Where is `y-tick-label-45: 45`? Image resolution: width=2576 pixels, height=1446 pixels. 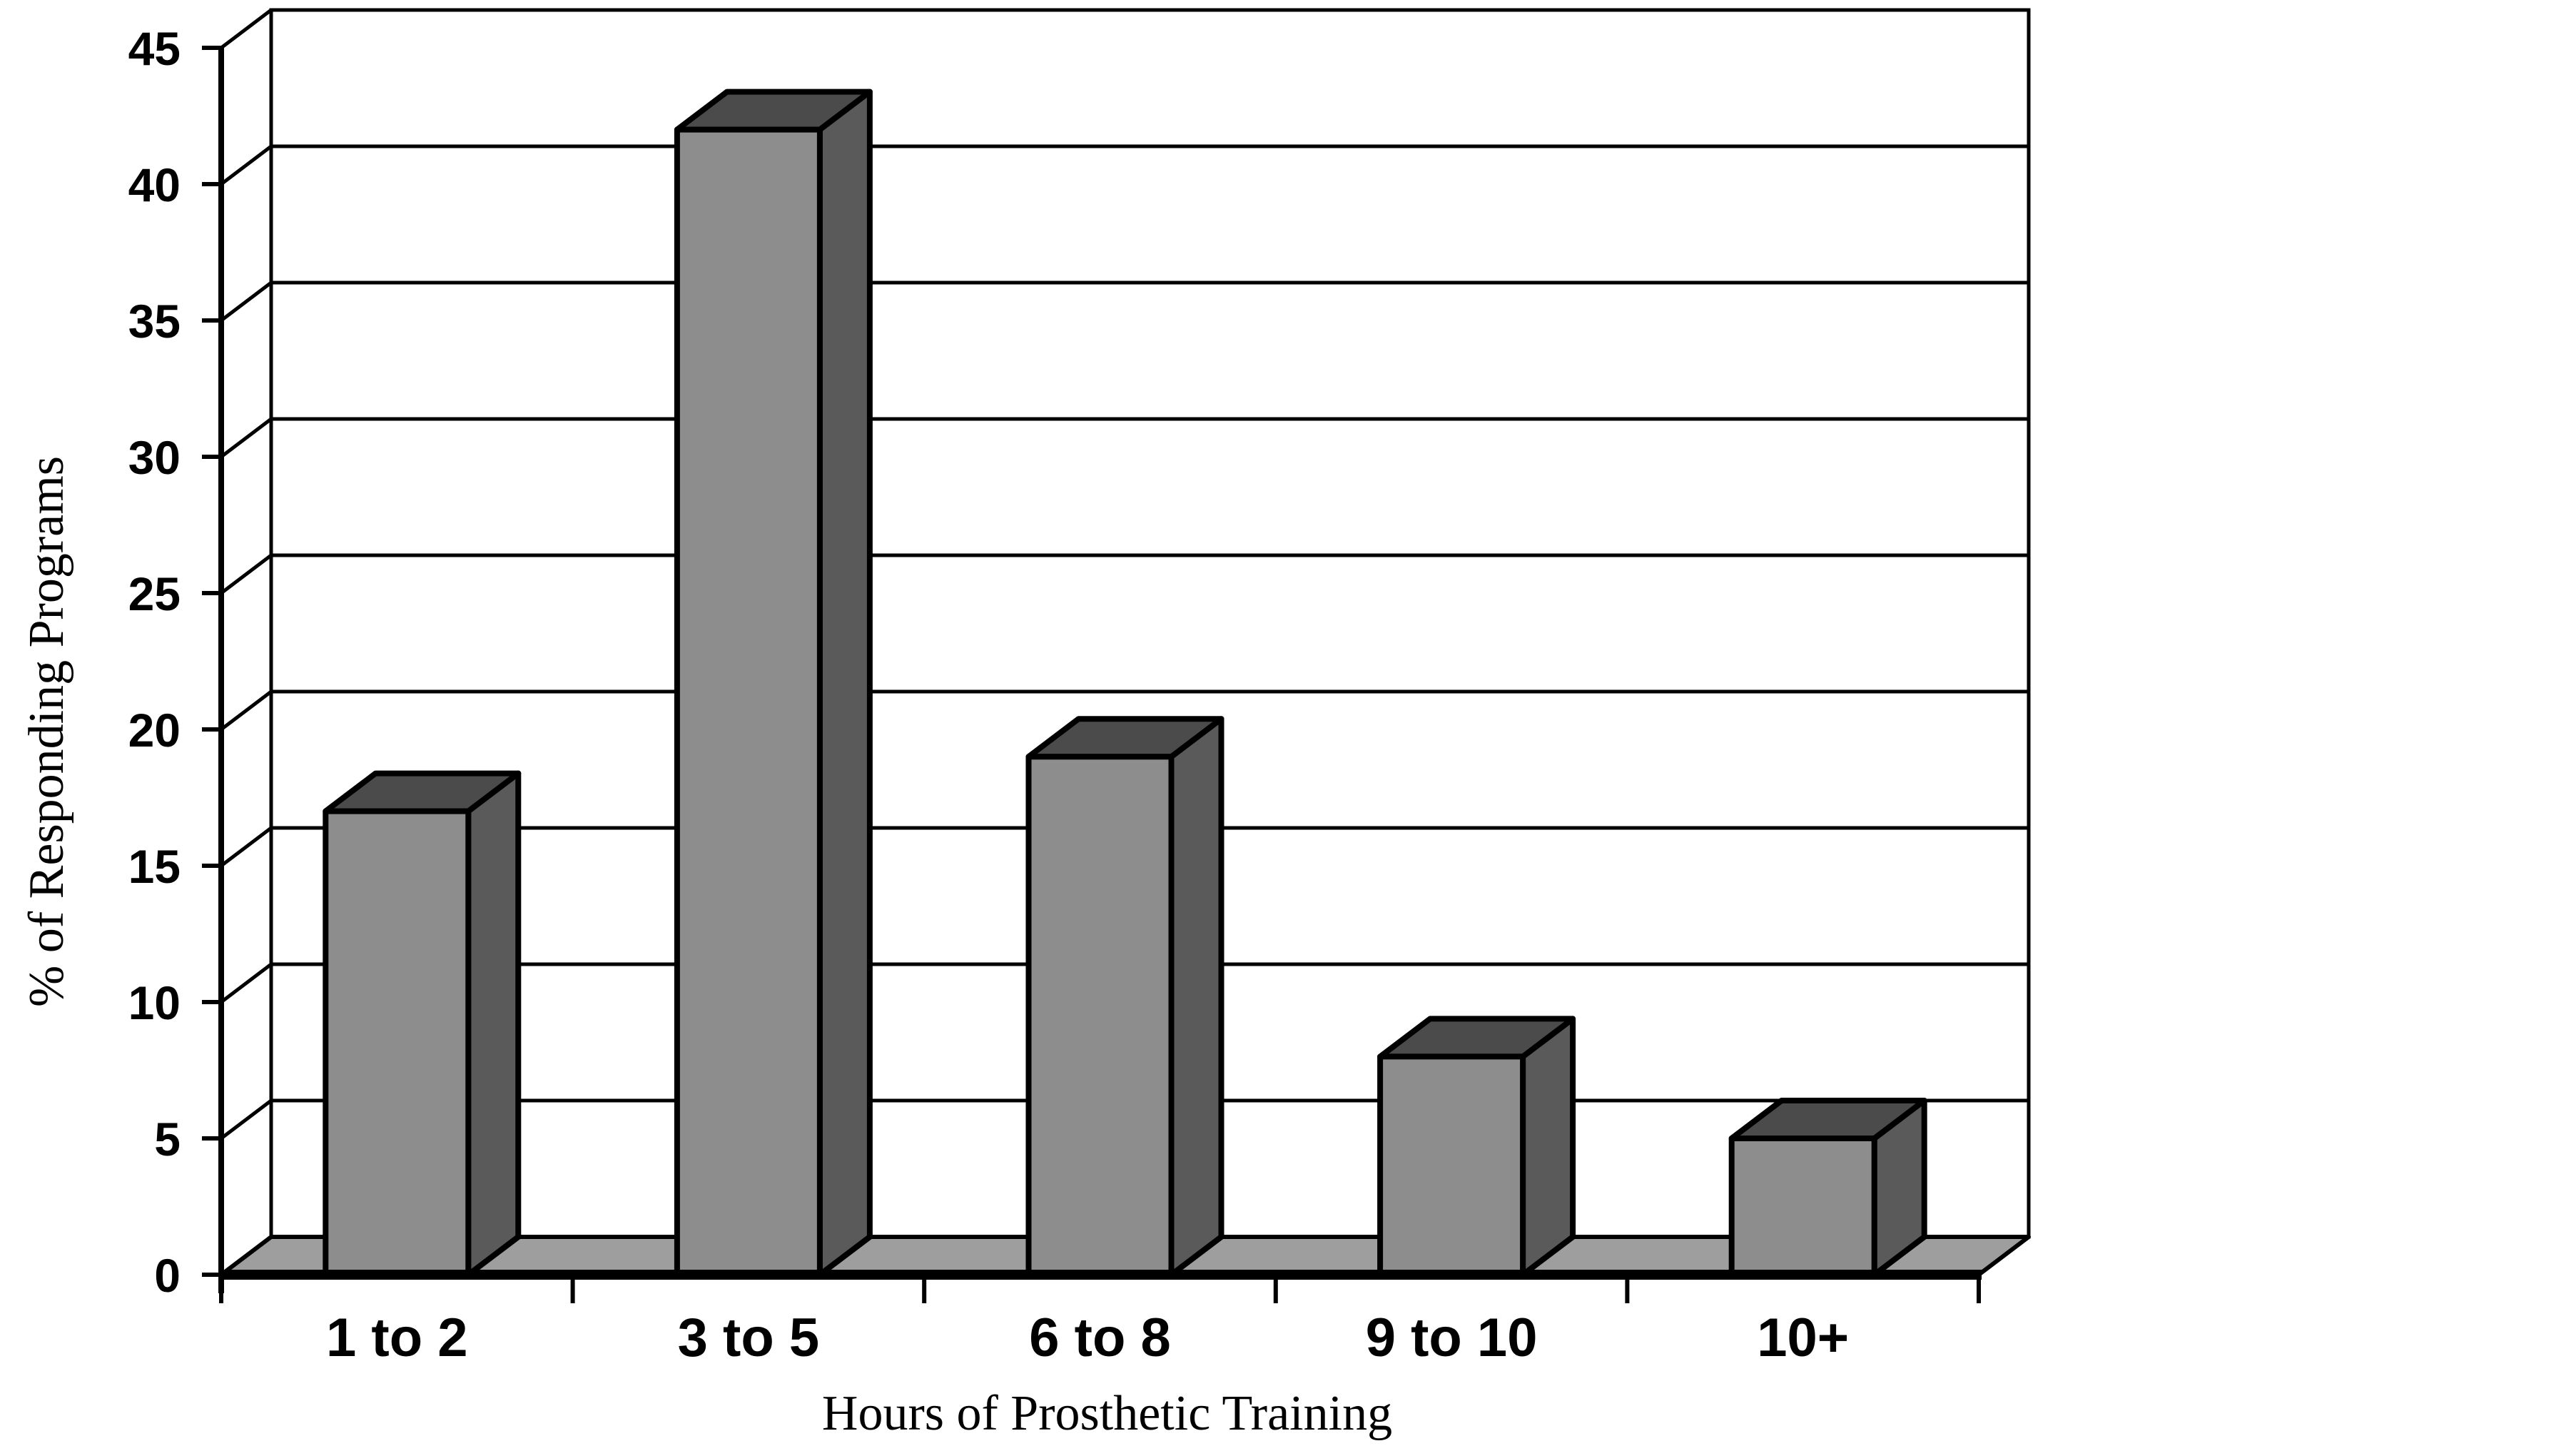
y-tick-label-45: 45 is located at coordinates (154, 48).